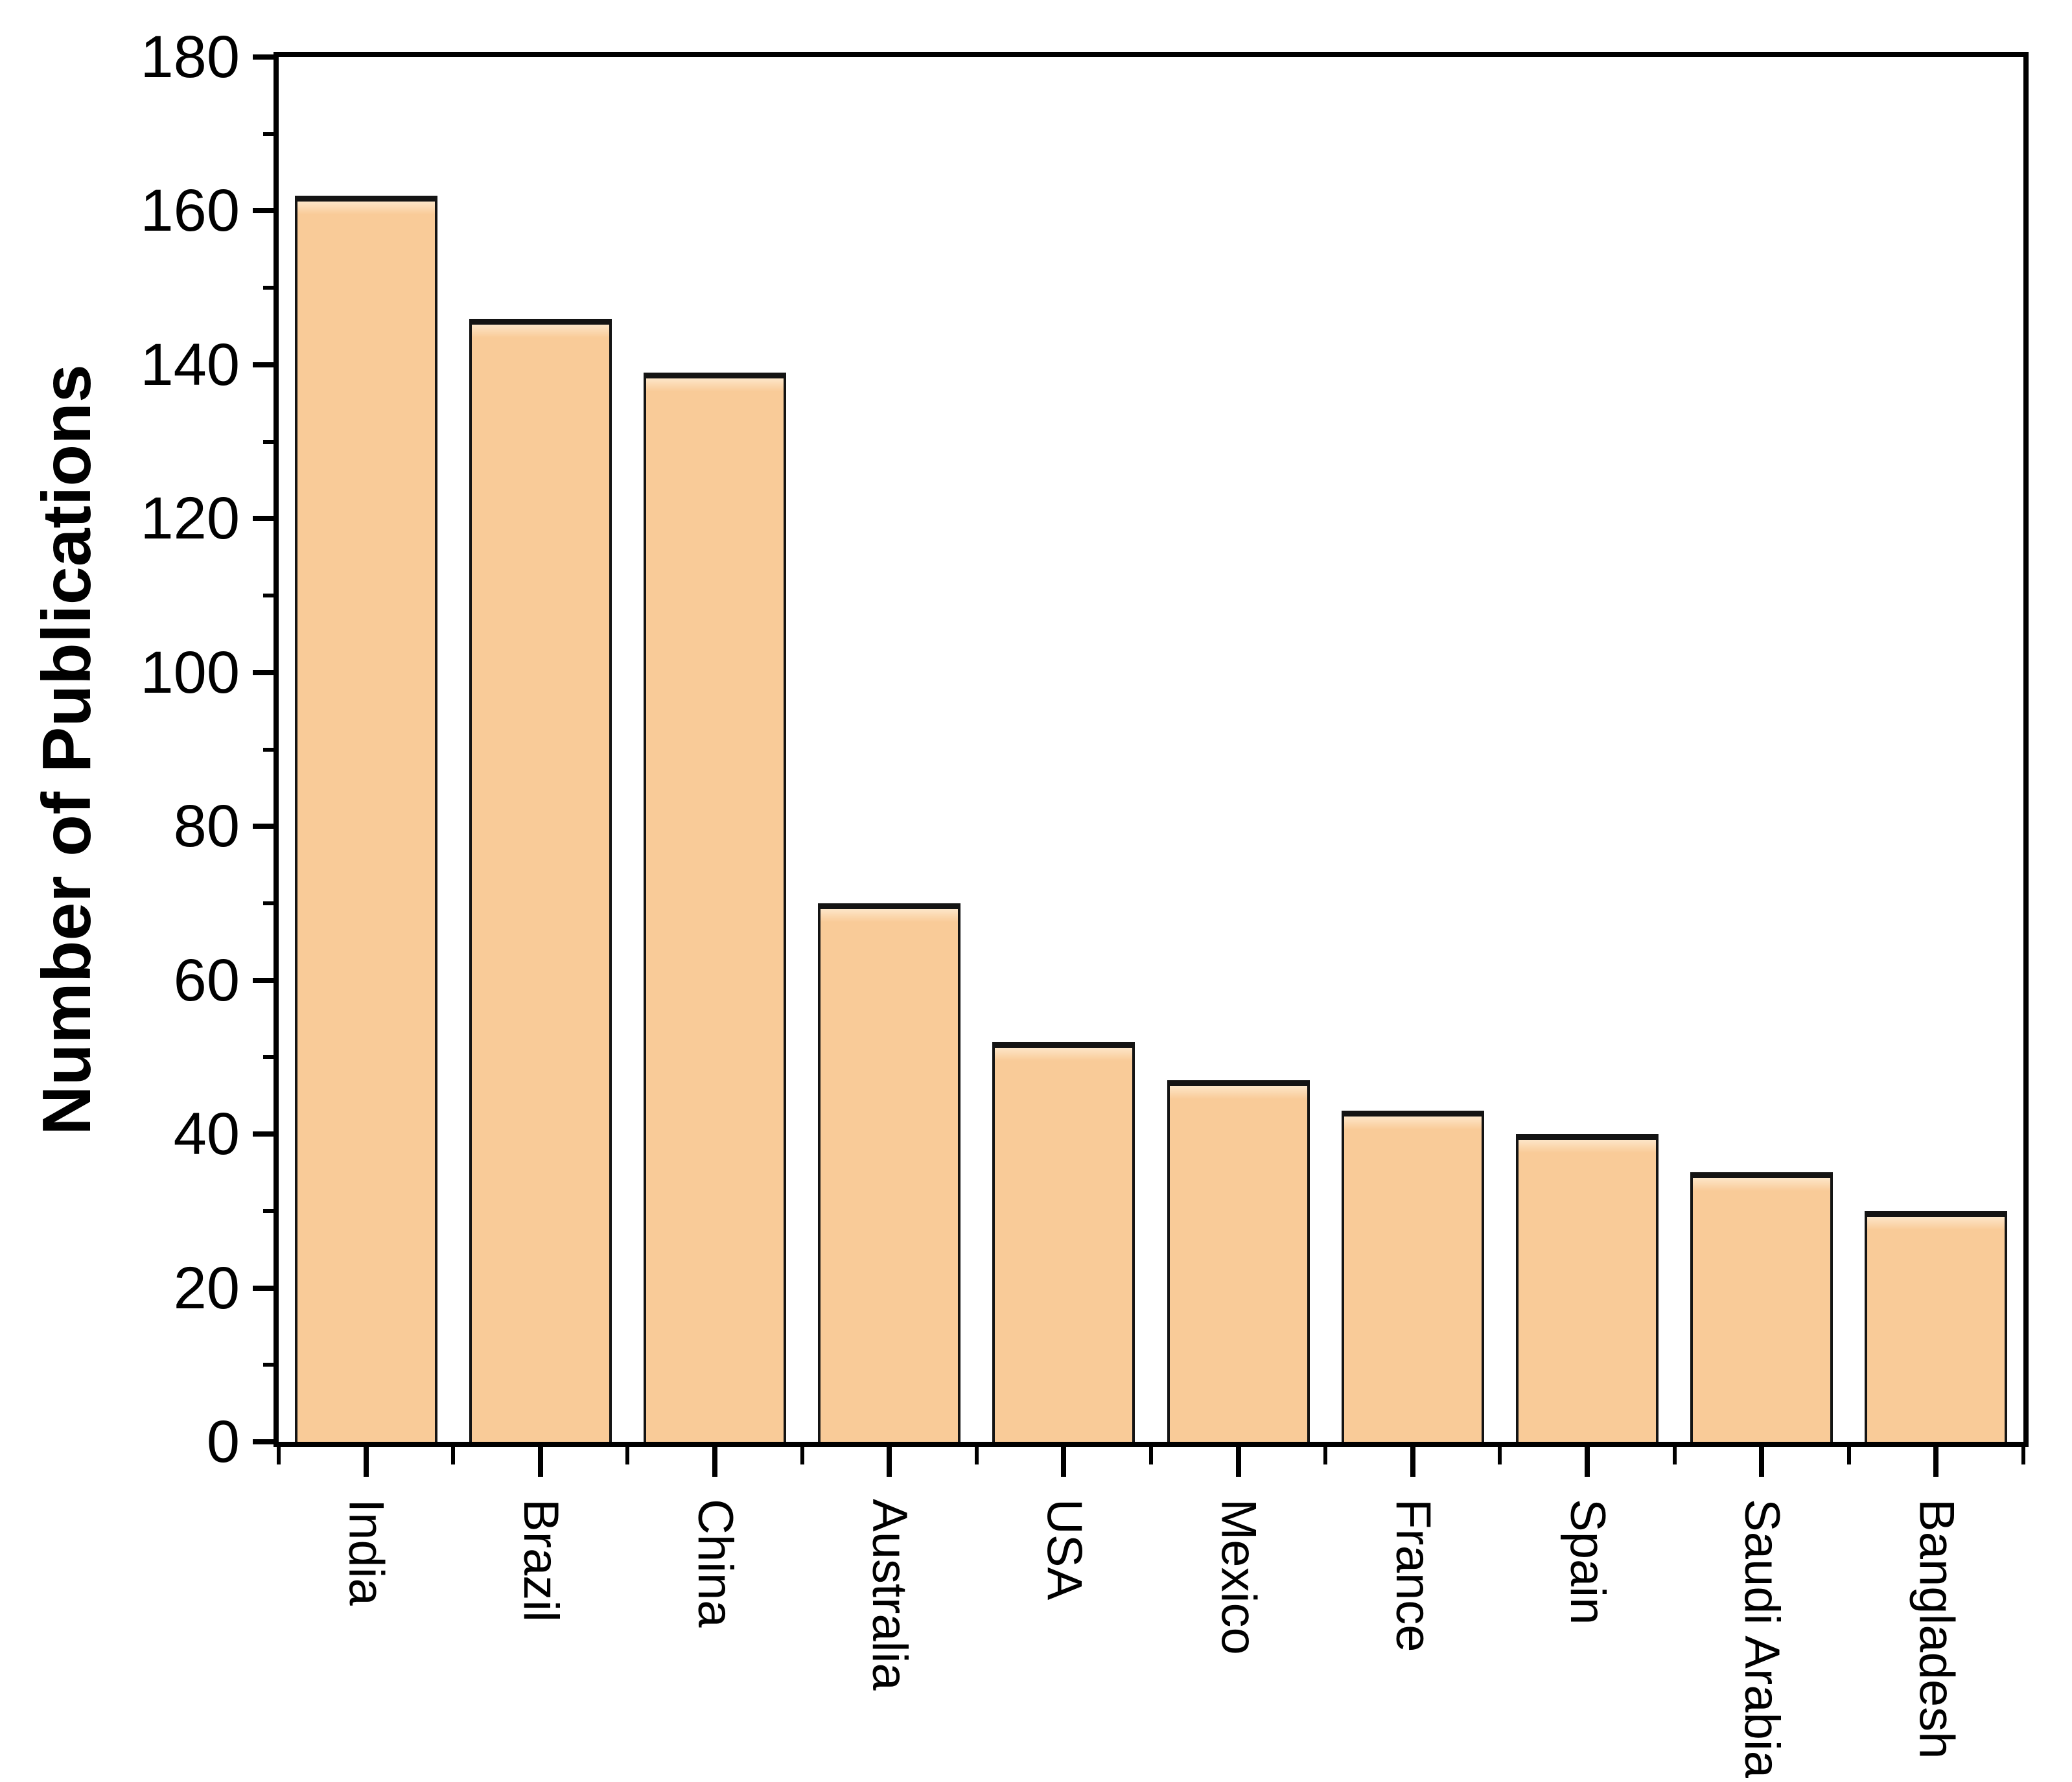  I want to click on x-tick-label: Spain, so click(1587, 1562).